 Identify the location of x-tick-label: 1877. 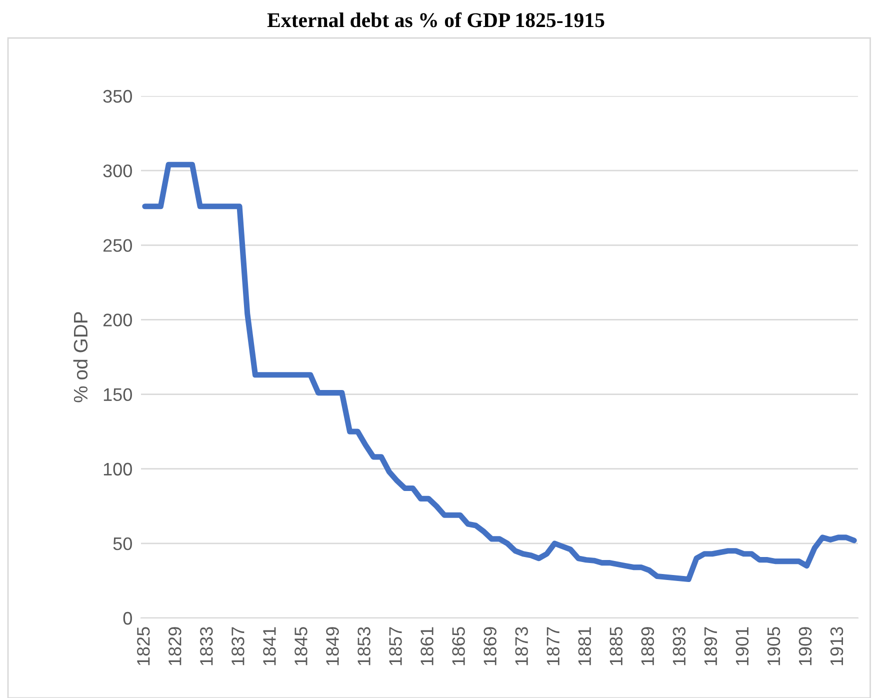
(553, 646).